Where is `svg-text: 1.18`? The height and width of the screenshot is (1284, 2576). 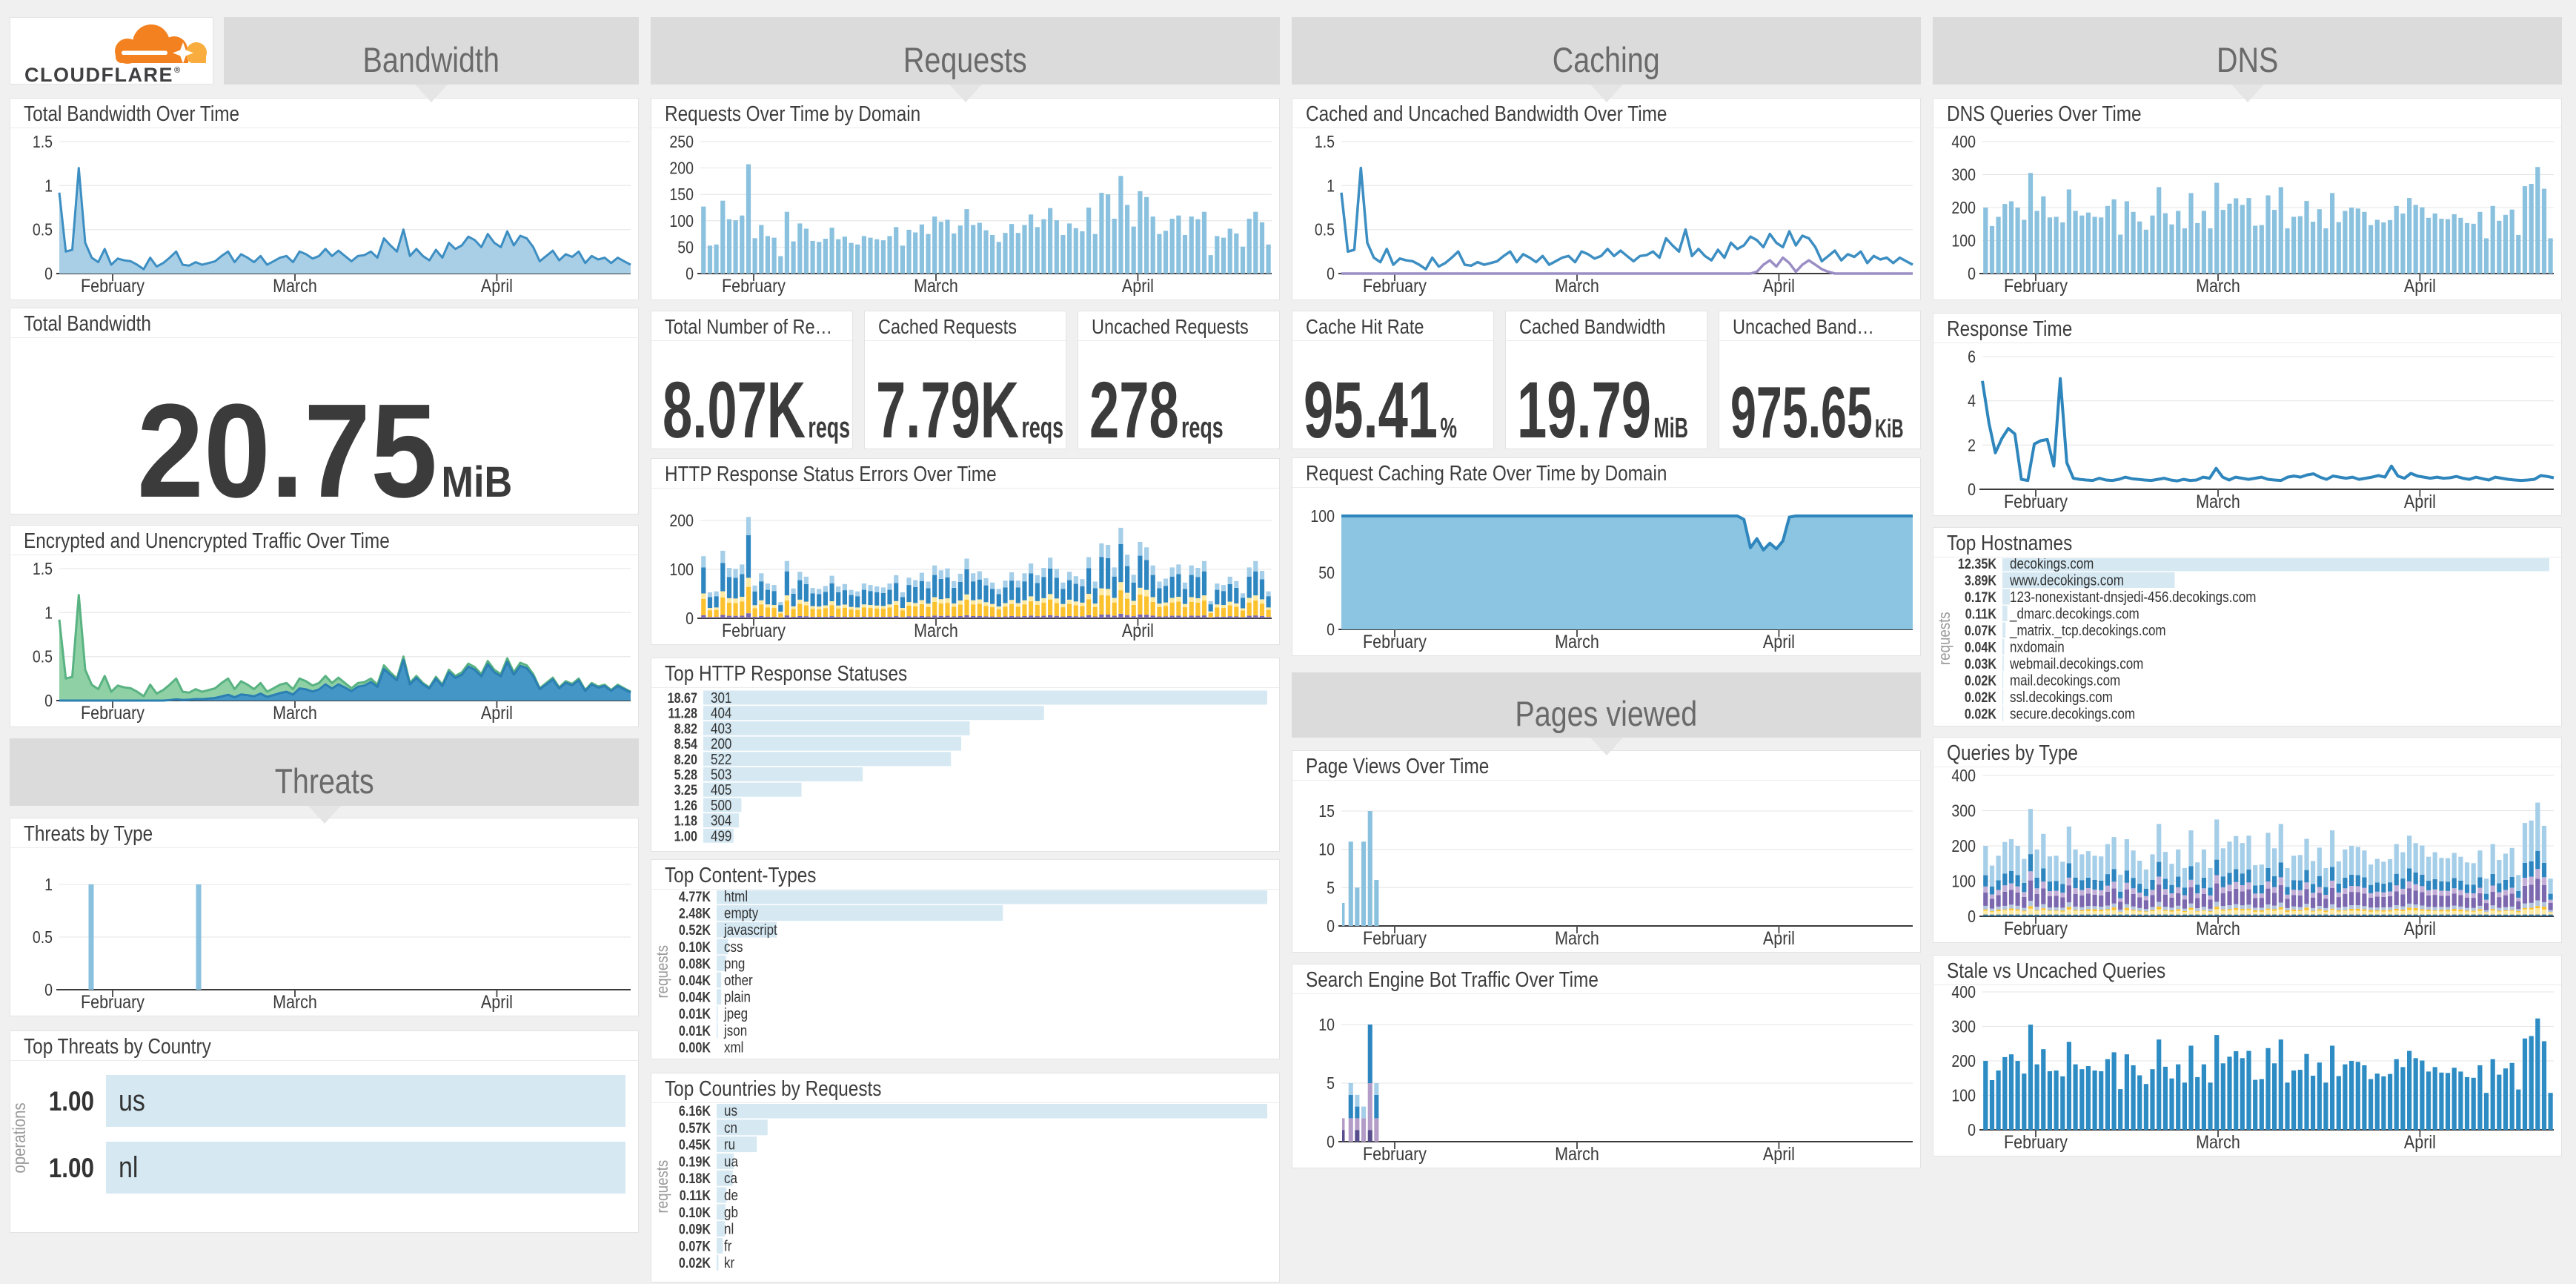
svg-text: 1.18 is located at coordinates (686, 821).